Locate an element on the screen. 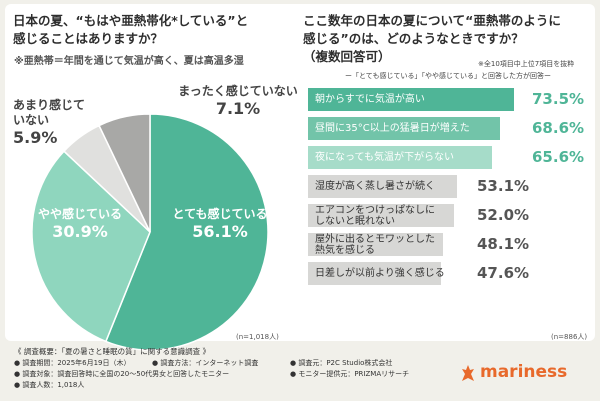  bar-label-5-line-1: エアコンをつけっぱなしに is located at coordinates (375, 210).